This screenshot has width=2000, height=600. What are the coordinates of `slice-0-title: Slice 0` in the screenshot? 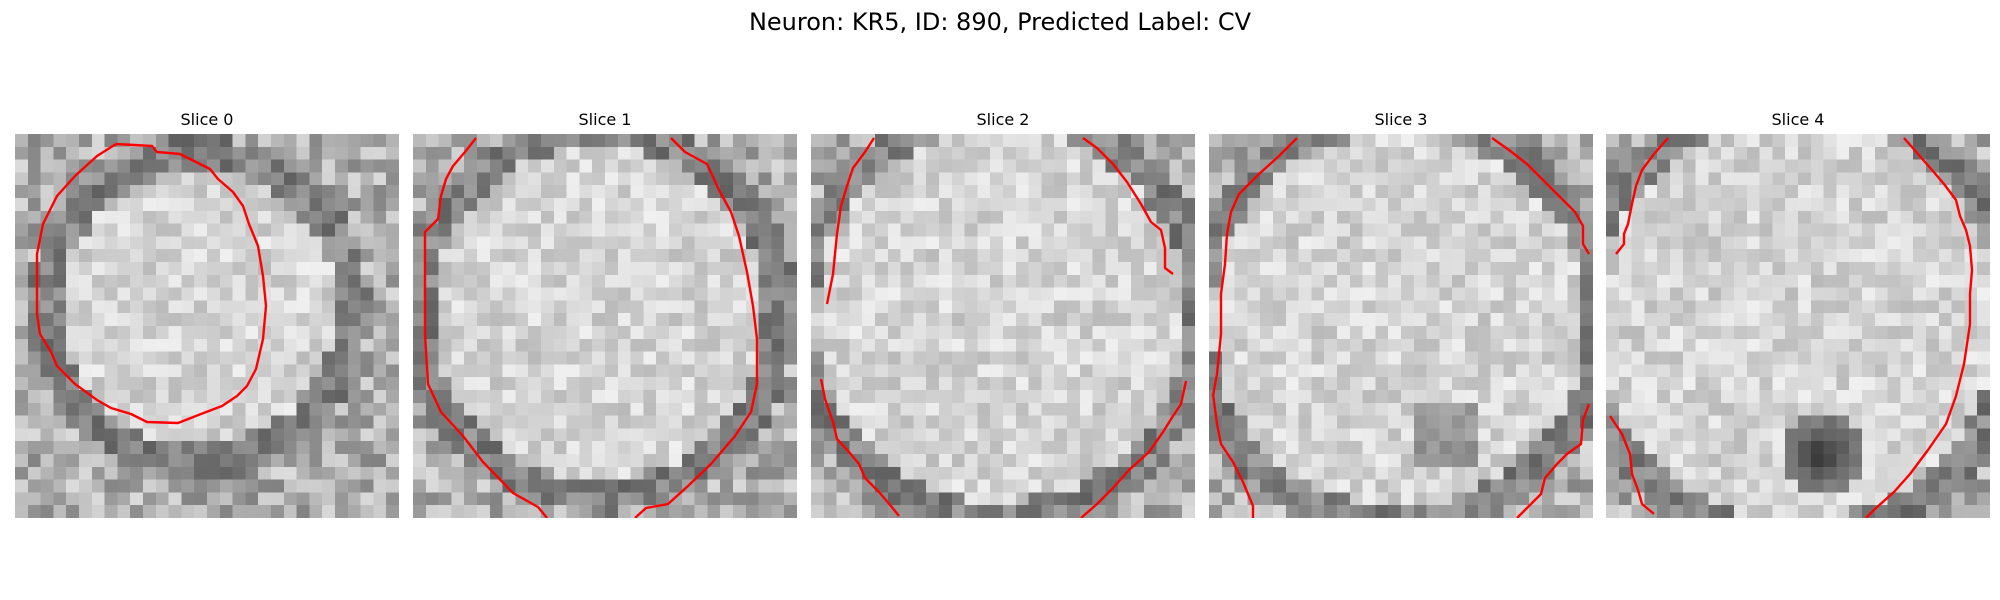 It's located at (207, 119).